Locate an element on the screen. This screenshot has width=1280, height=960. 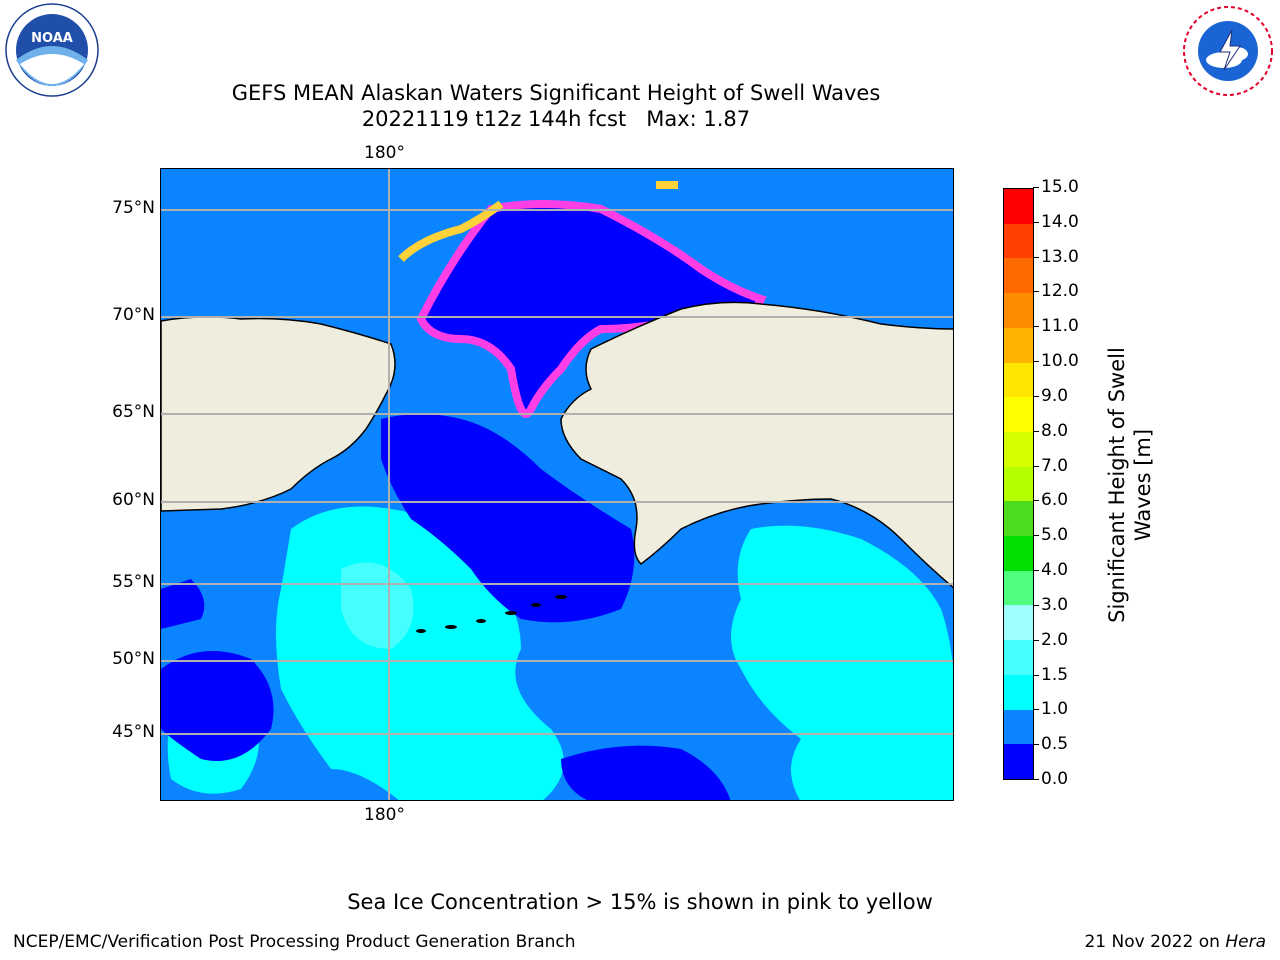
footer-date: 21 Nov 2022 on Hera is located at coordinates (1175, 942).